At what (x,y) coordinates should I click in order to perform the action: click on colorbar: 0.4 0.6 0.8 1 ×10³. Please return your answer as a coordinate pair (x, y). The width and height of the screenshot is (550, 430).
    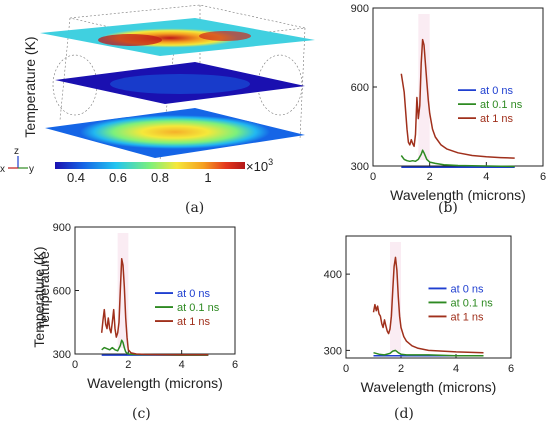
    Looking at the image, I should click on (164, 171).